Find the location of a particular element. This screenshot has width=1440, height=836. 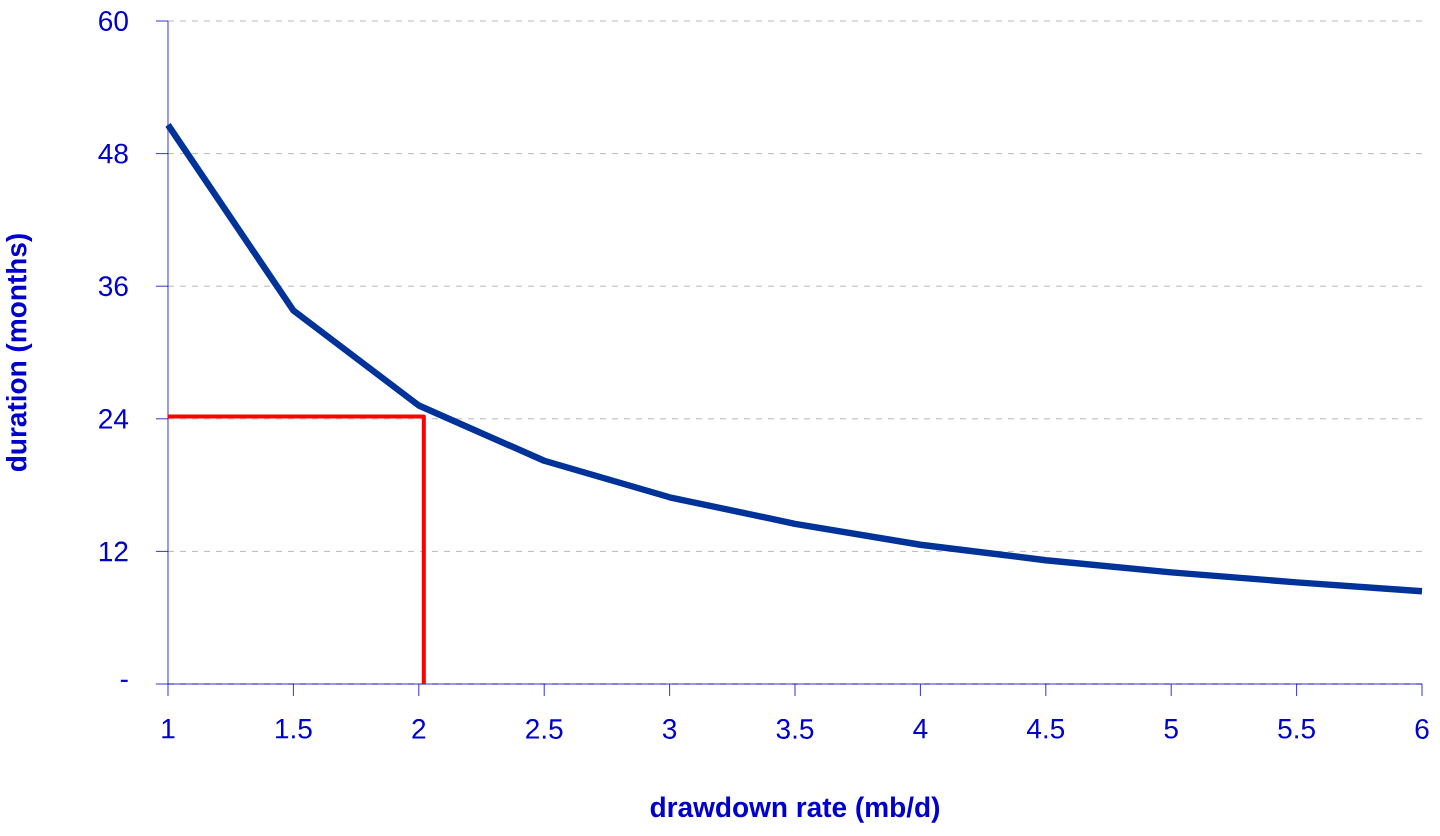

y-tick-label: 12 is located at coordinates (113, 551).